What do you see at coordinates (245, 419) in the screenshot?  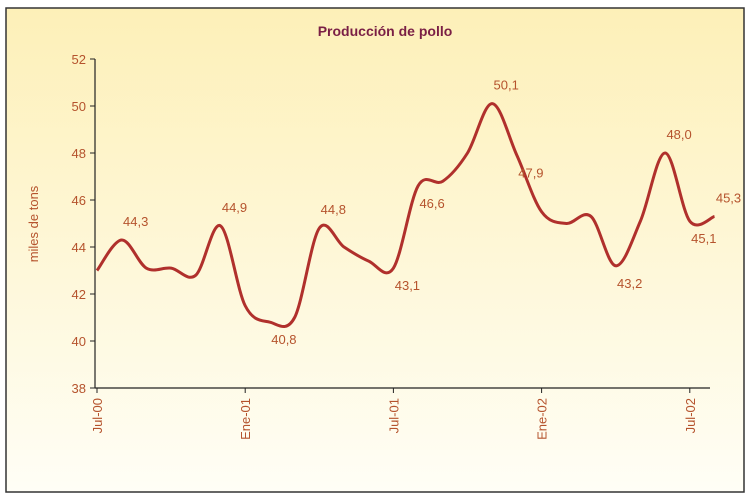 I see `x-tick-label: Ene-01` at bounding box center [245, 419].